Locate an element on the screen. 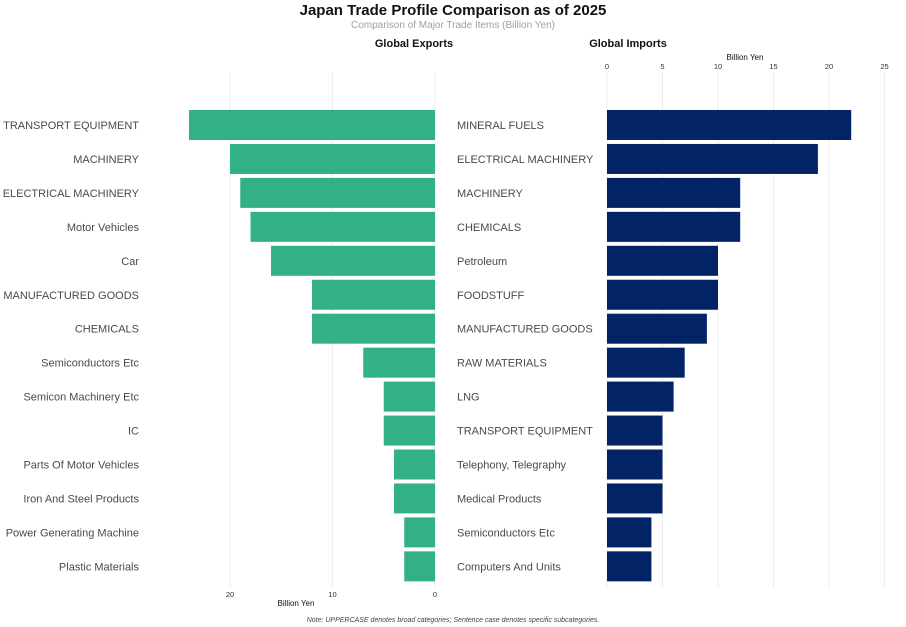  imports-category-label: ELECTRICAL MACHINERY is located at coordinates (525, 160).